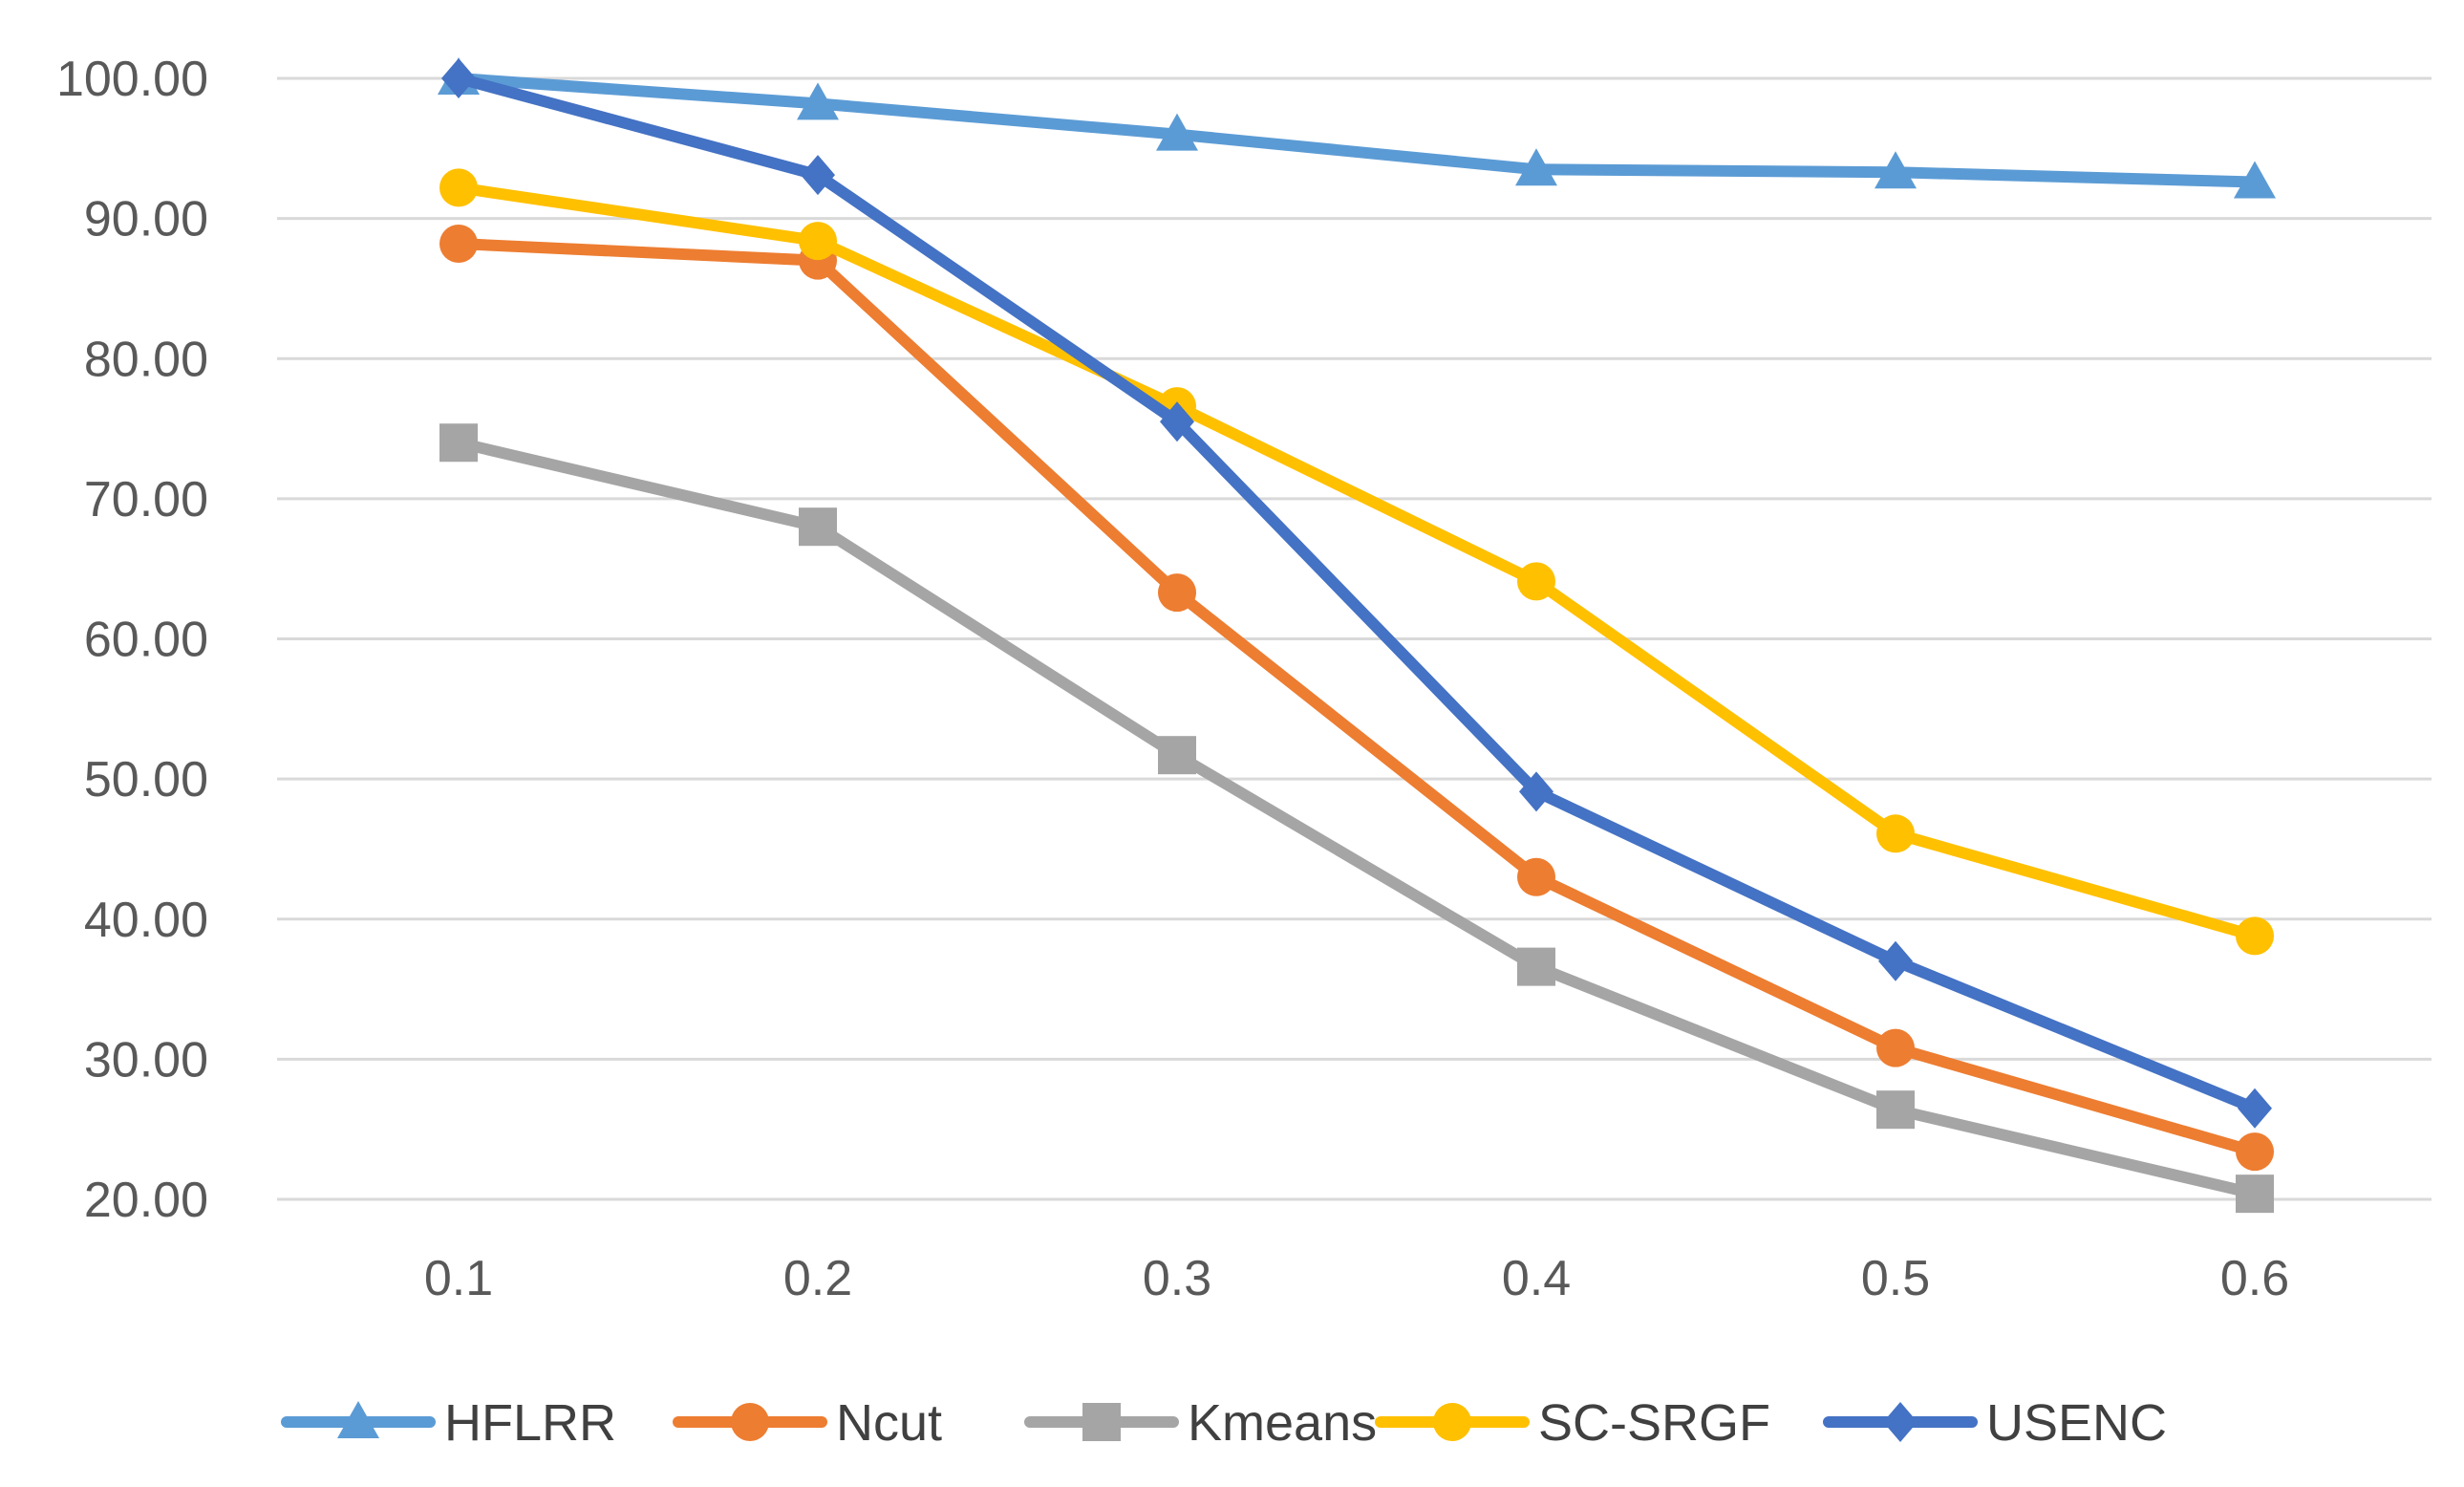 This screenshot has height=1487, width=2464. I want to click on y-tick-label: 40.00, so click(146, 921).